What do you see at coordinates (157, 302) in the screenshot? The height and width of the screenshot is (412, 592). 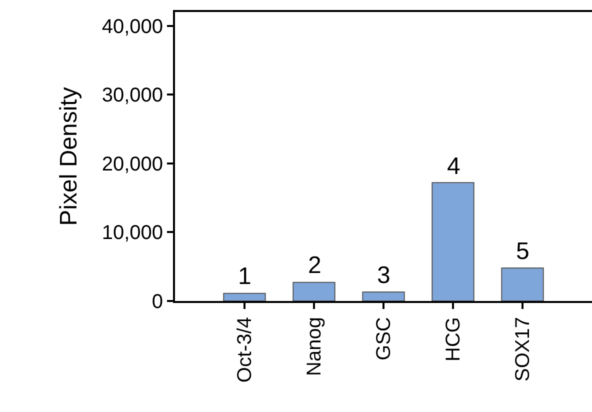 I see `y-tick-label: 0` at bounding box center [157, 302].